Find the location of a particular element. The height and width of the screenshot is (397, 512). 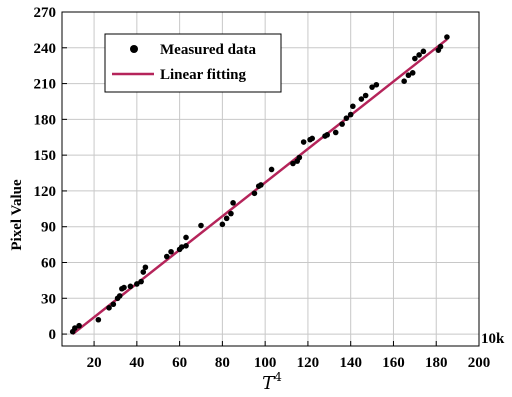

legend-box is located at coordinates (193, 63).